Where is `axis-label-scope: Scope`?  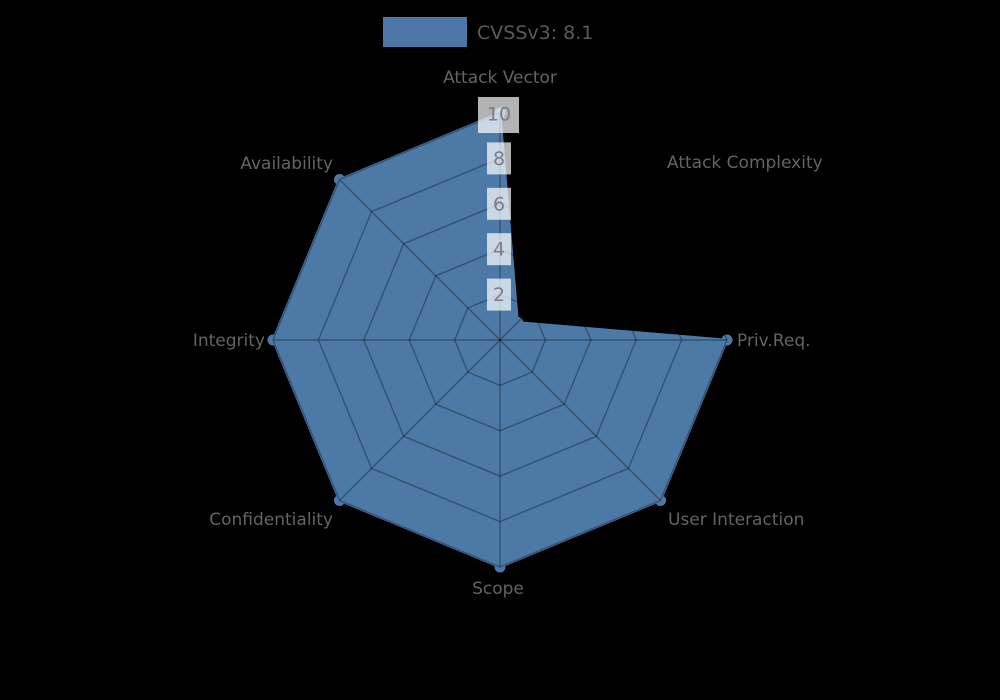 axis-label-scope: Scope is located at coordinates (498, 589).